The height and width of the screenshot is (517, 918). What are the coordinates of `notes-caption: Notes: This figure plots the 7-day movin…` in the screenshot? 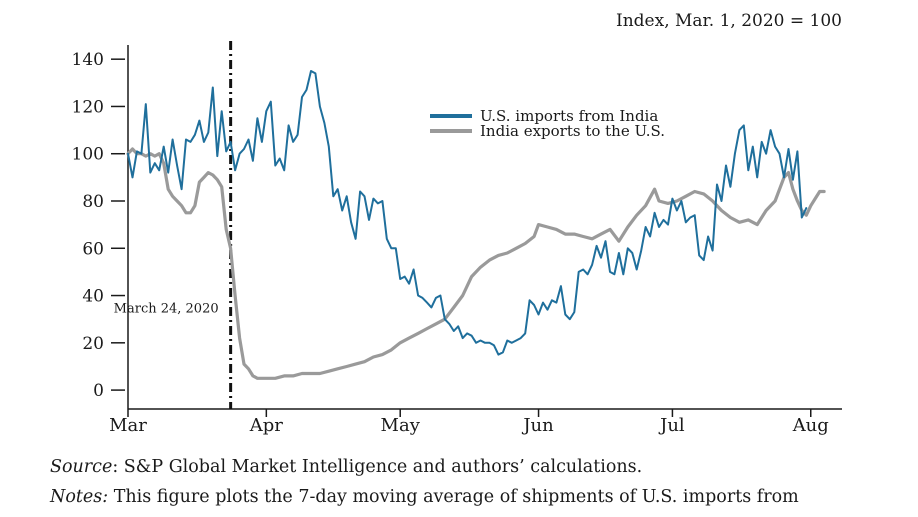 It's located at (424, 497).